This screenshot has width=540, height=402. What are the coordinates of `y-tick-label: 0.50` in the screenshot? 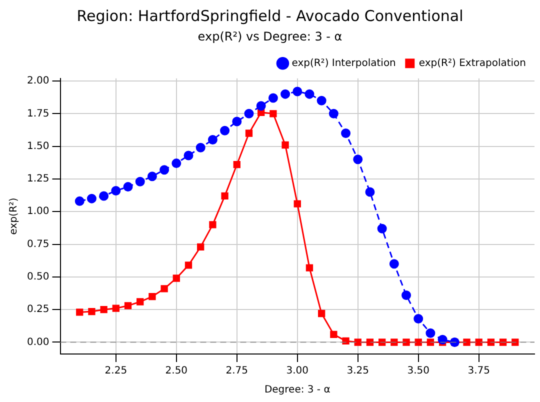 It's located at (38, 277).